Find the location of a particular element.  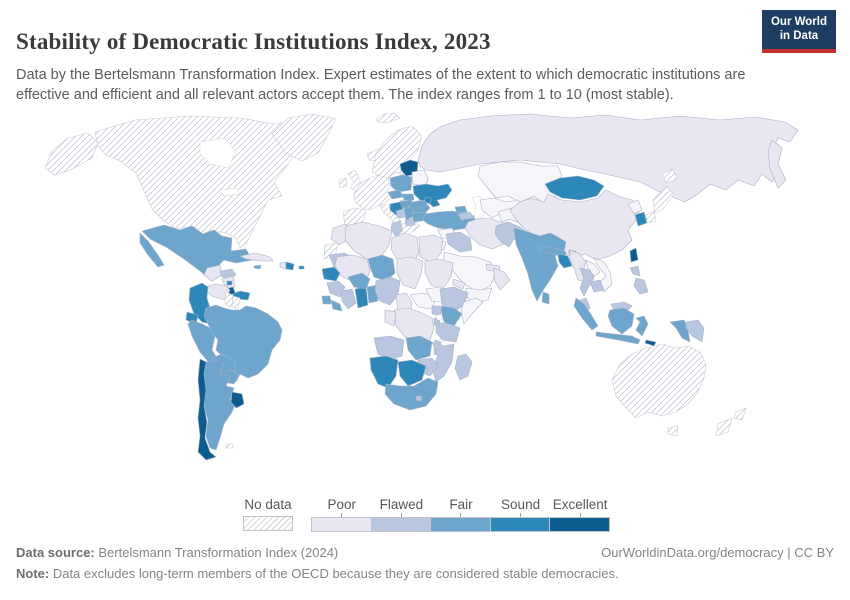

region-sri-lanka is located at coordinates (545, 298).